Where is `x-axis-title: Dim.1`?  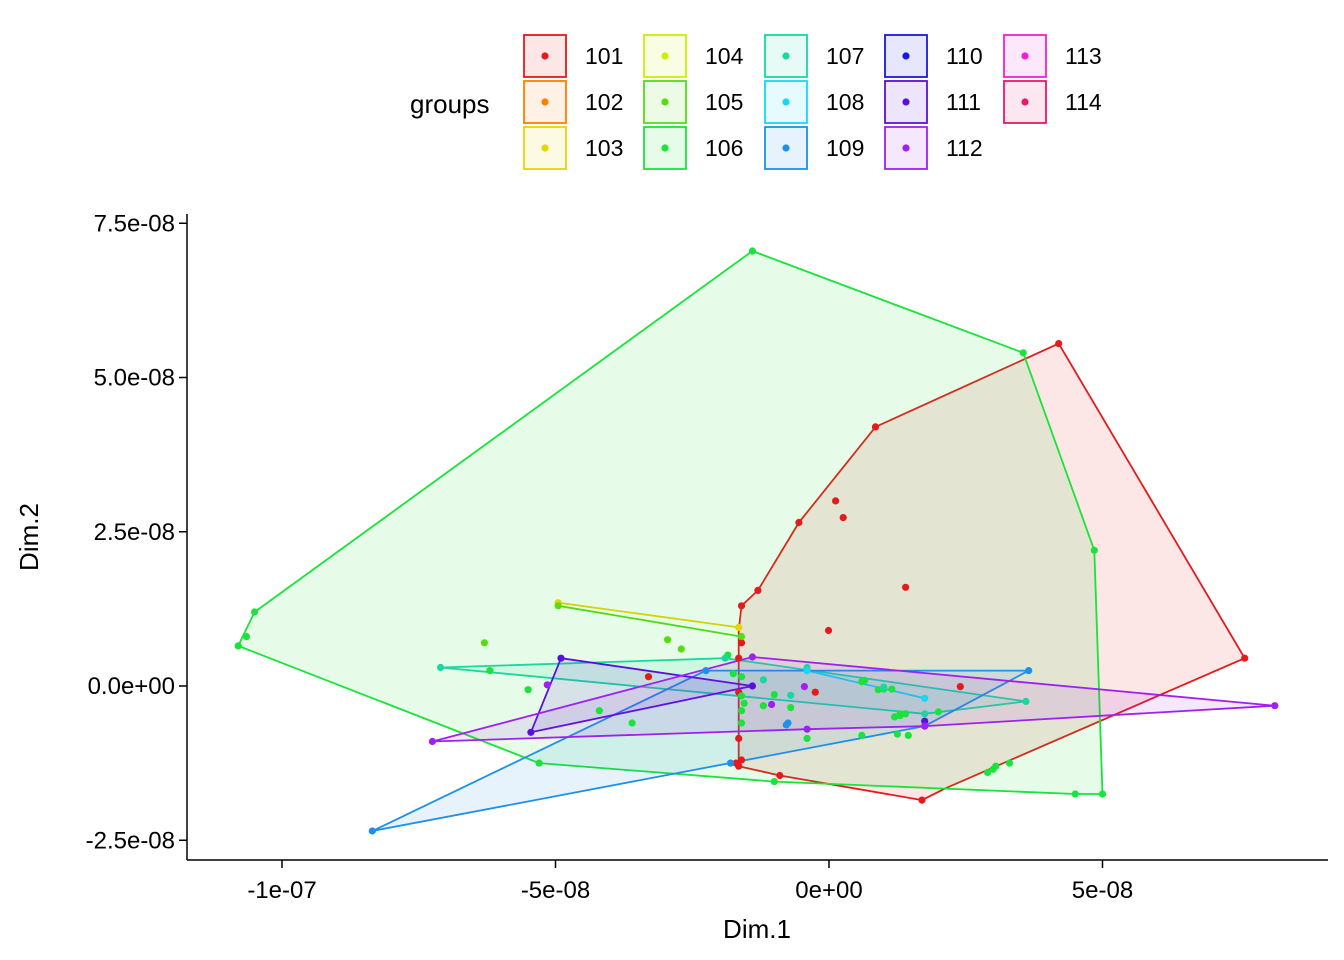 x-axis-title: Dim.1 is located at coordinates (757, 929).